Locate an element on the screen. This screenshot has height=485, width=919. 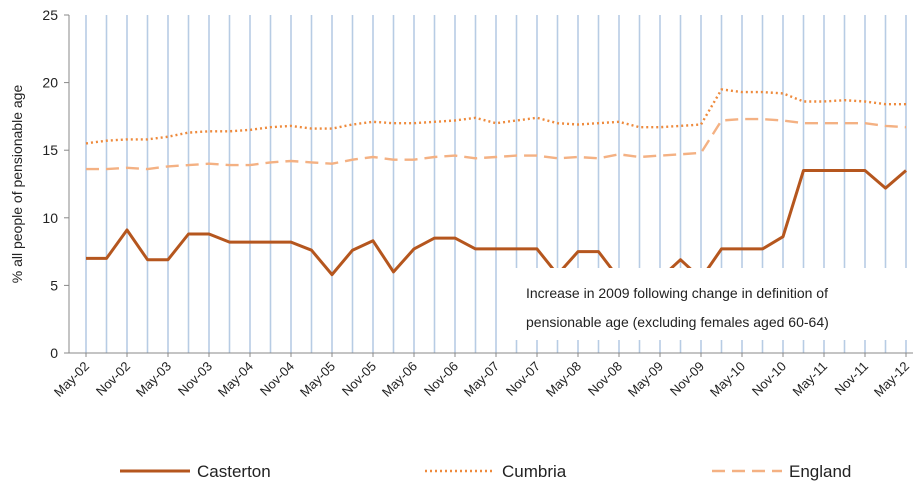
x-tick-label: May-05 is located at coordinates (317, 379).